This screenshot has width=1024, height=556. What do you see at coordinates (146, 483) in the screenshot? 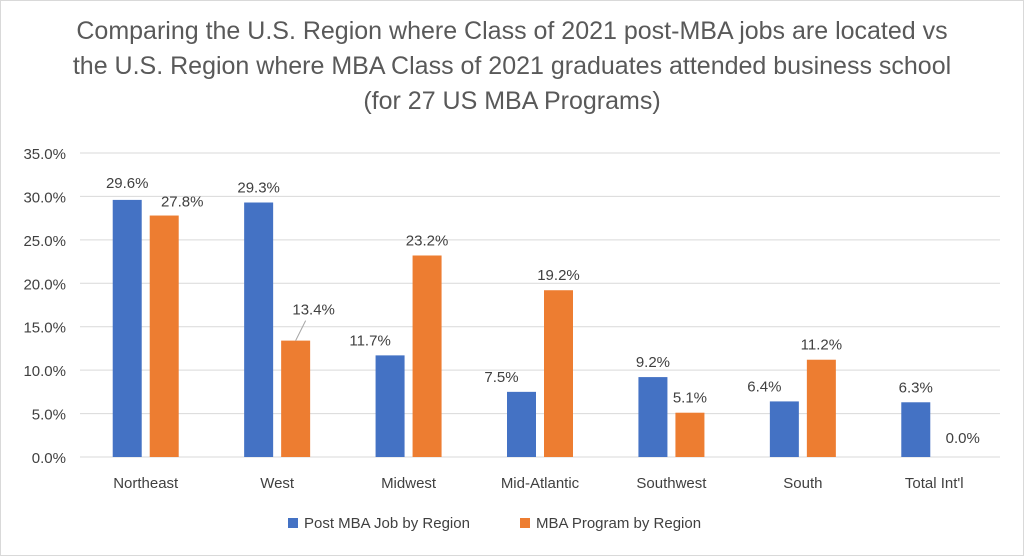
I see `x-tick-label: Northeast` at bounding box center [146, 483].